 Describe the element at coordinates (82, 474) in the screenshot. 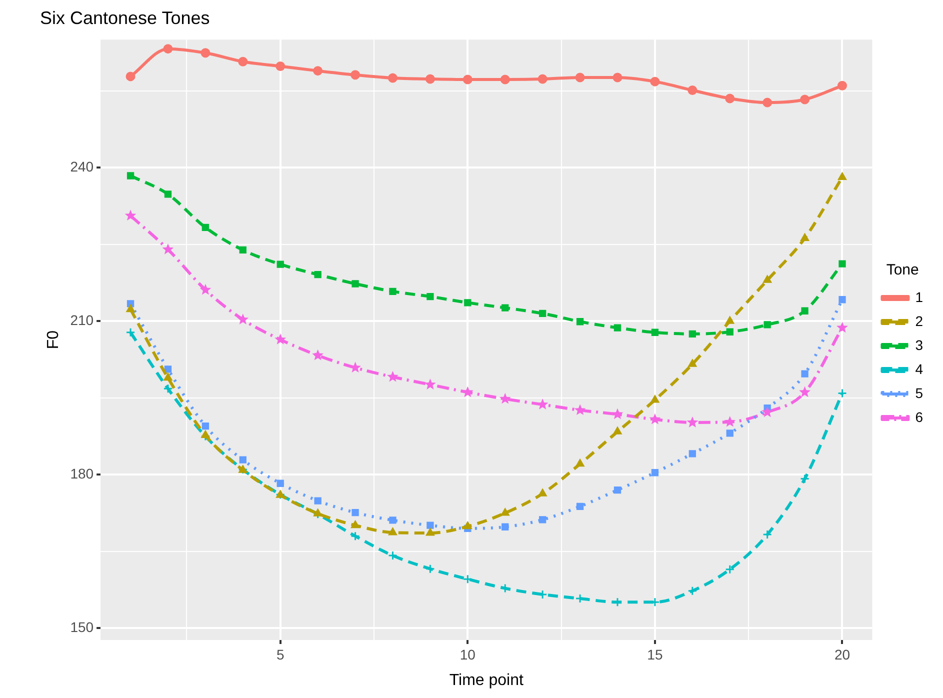

I see `y-tick-label: 180` at that location.